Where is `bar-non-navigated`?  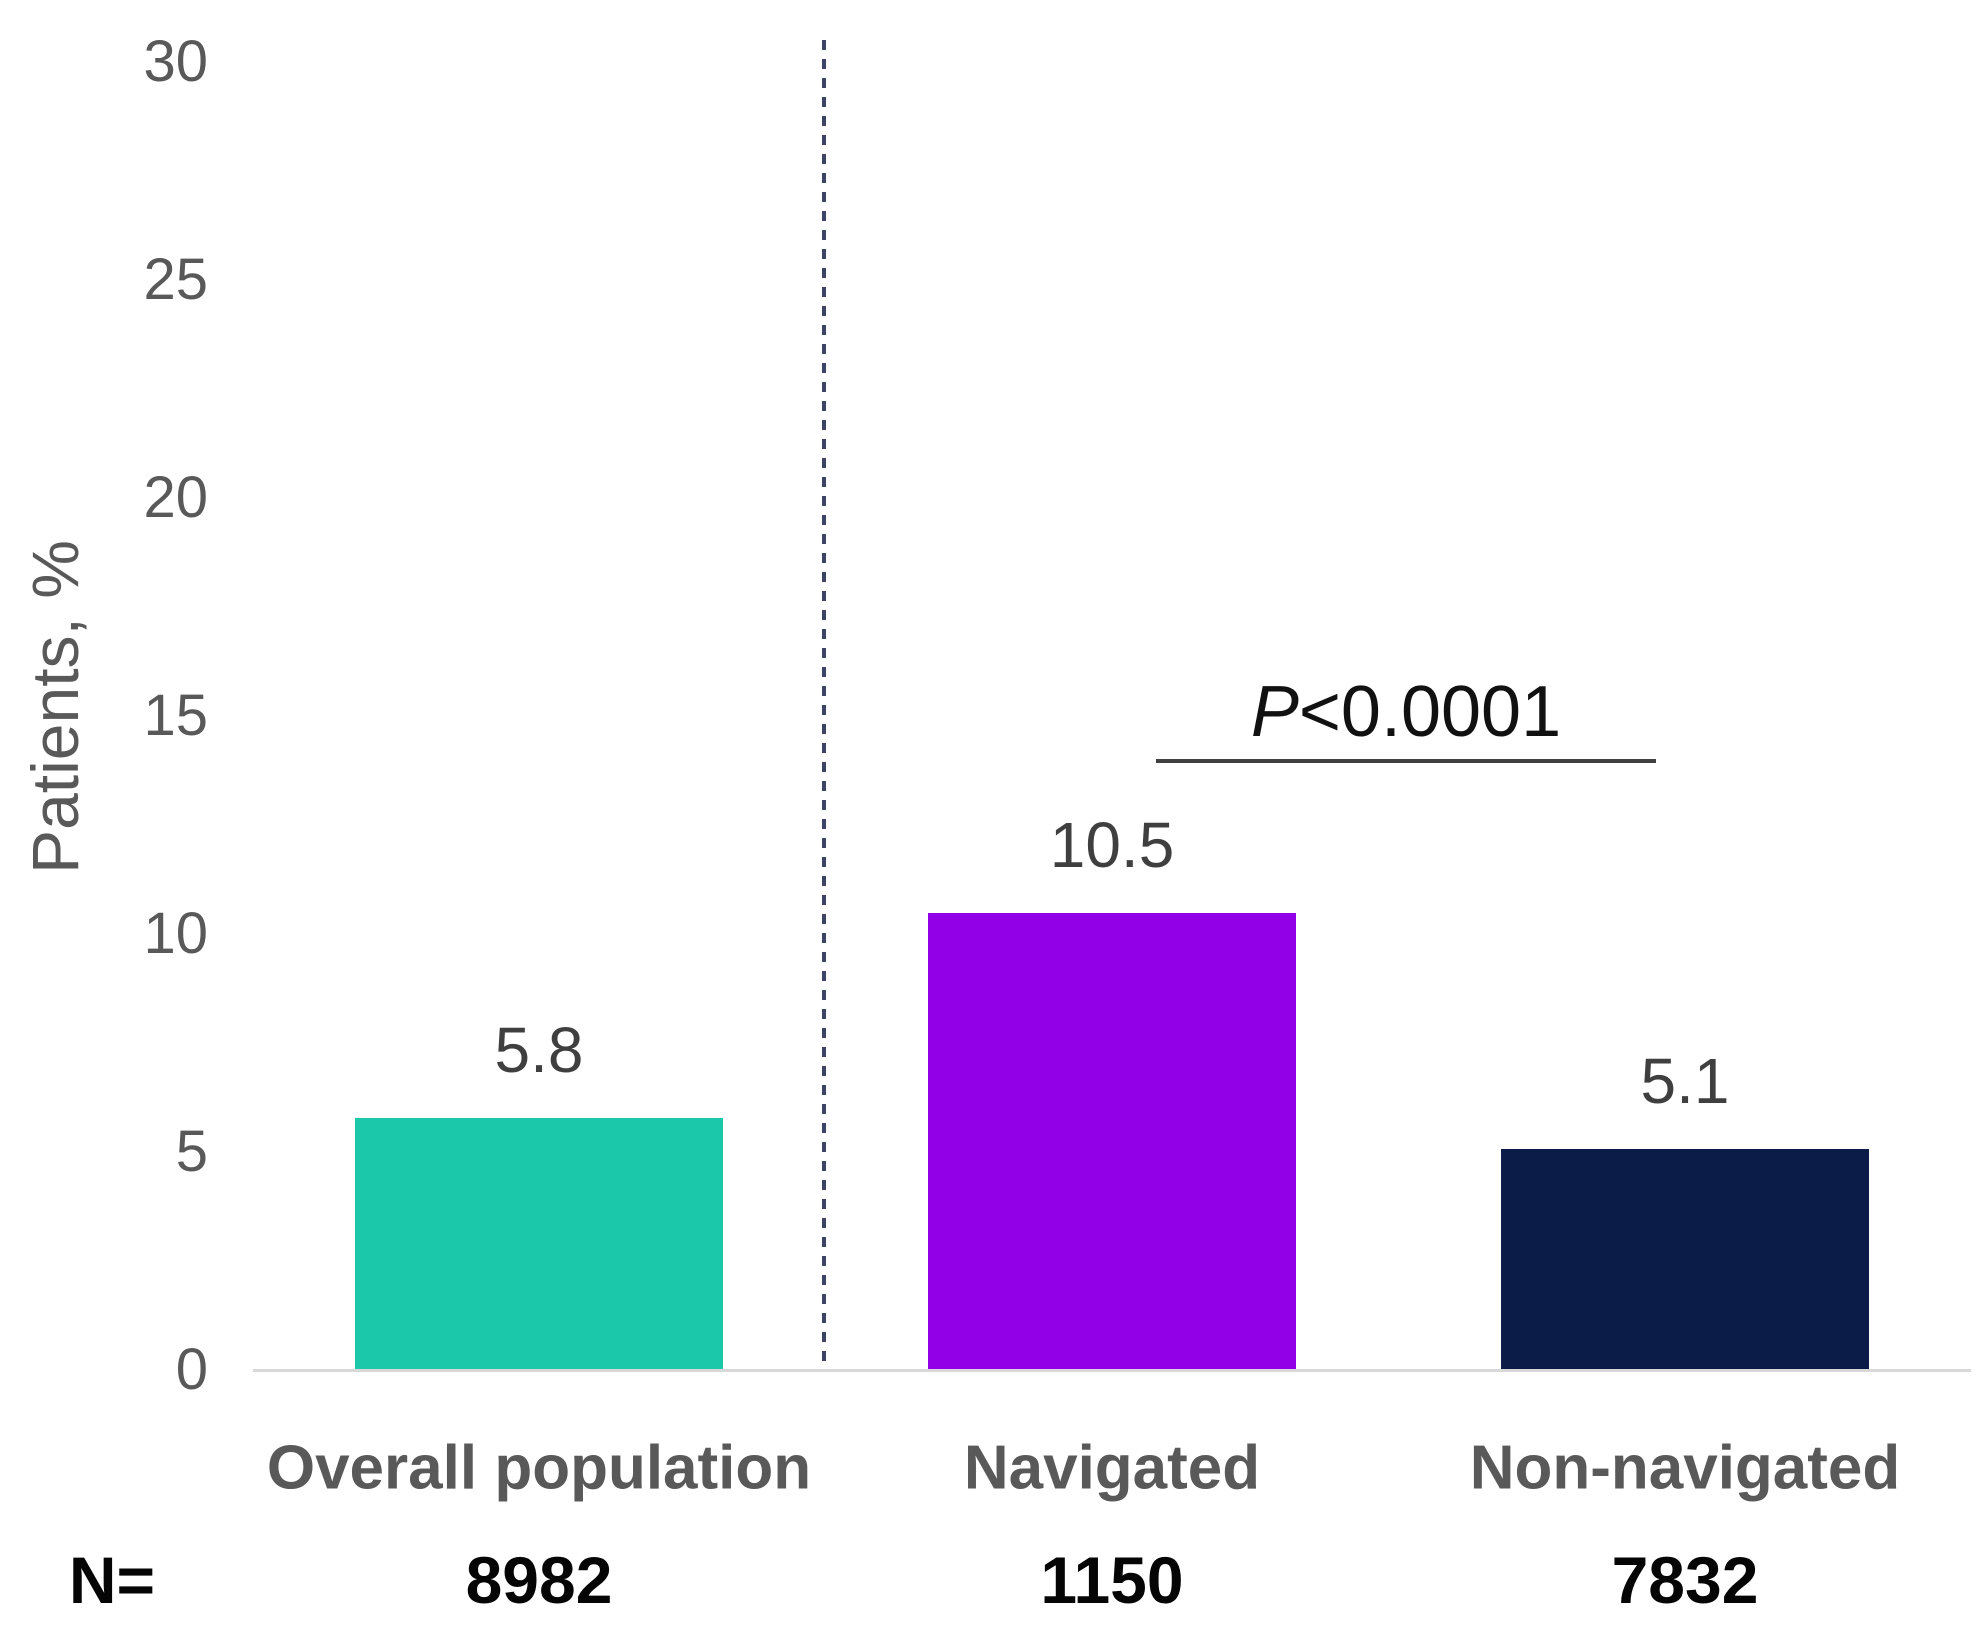 bar-non-navigated is located at coordinates (1685, 1260).